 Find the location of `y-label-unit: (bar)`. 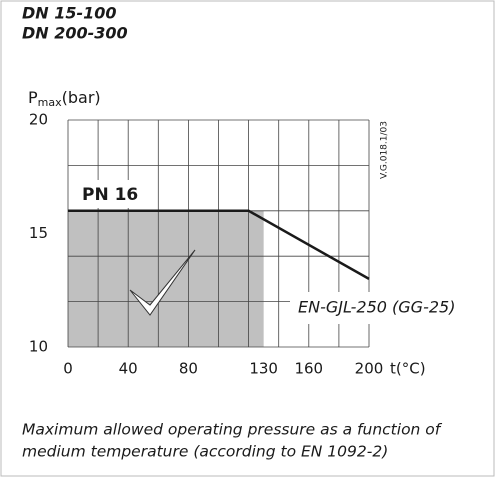

y-label-unit: (bar) is located at coordinates (81, 97).